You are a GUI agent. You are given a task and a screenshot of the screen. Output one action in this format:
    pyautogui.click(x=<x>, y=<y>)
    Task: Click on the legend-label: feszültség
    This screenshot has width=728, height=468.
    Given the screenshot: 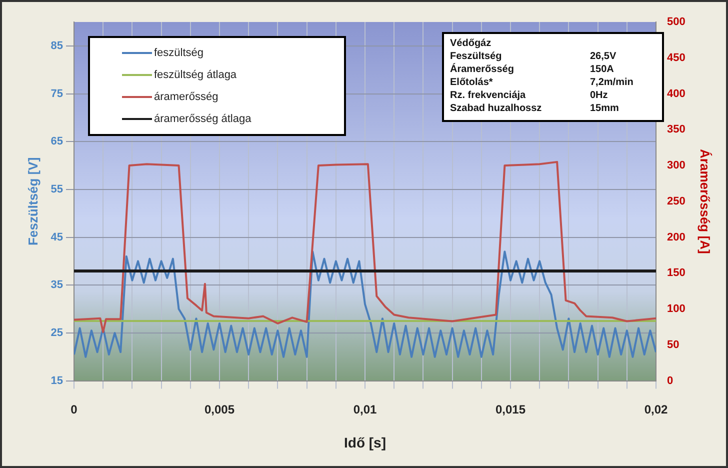 What is the action you would take?
    pyautogui.click(x=179, y=53)
    